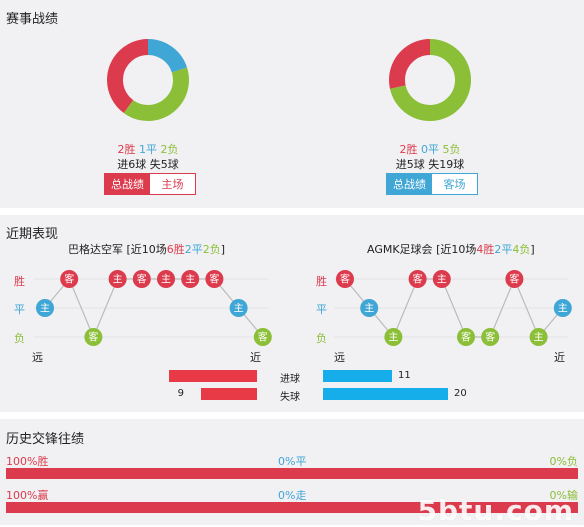 The height and width of the screenshot is (527, 584). Describe the element at coordinates (32, 19) in the screenshot. I see `section-title-record: 赛事战绩` at that location.